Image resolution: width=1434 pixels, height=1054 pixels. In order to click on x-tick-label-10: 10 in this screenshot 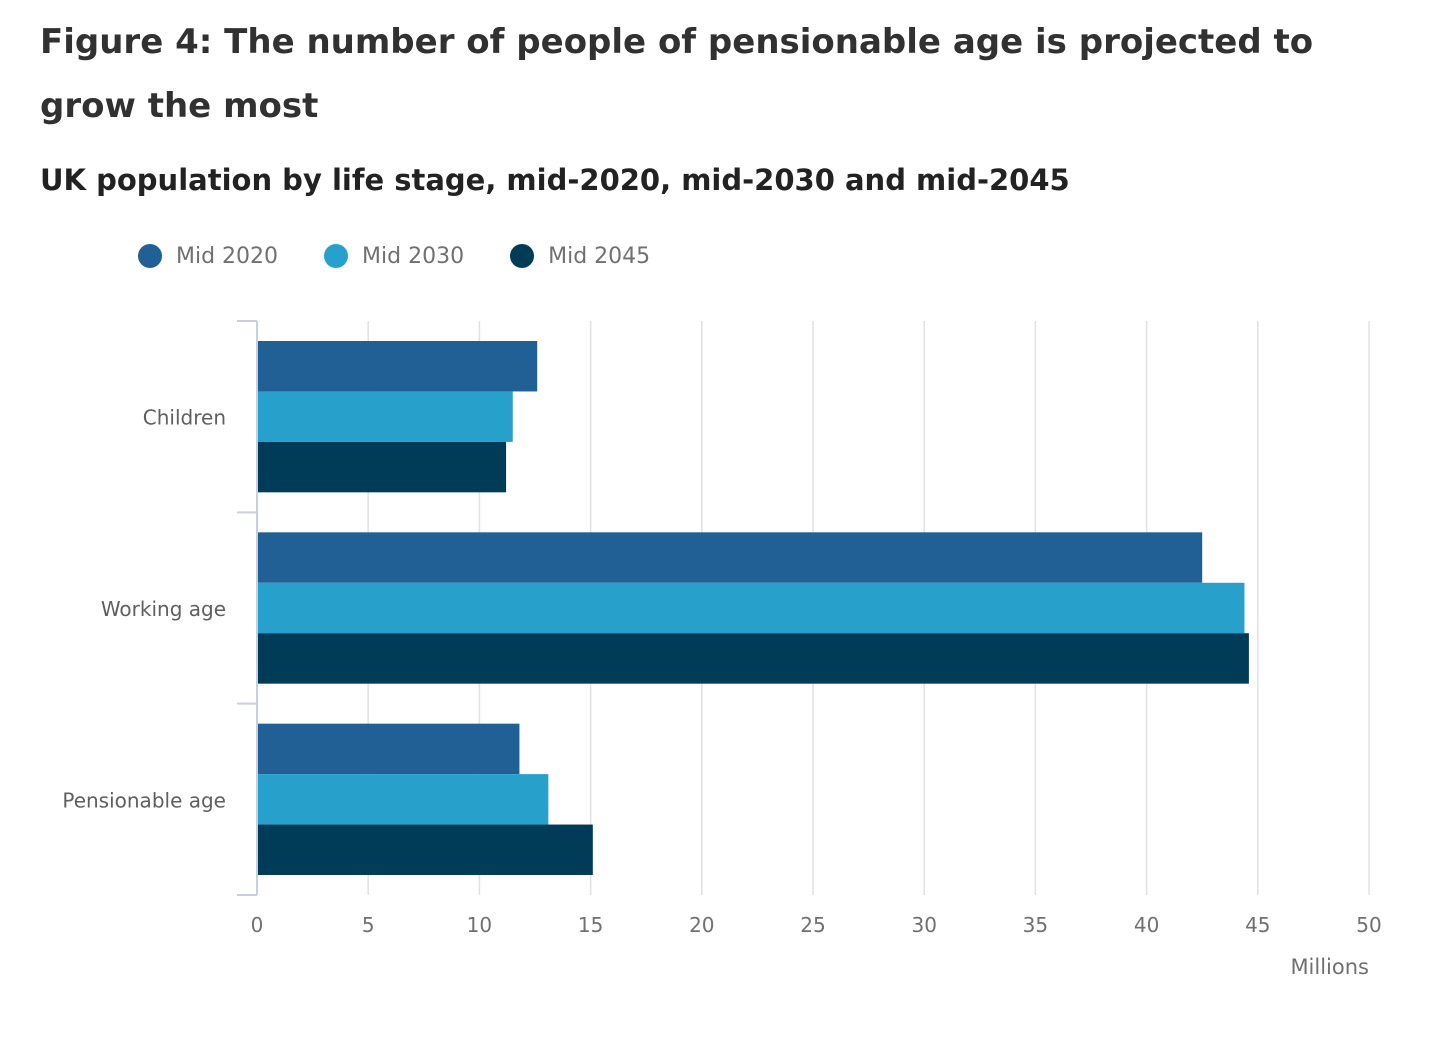, I will do `click(479, 925)`.